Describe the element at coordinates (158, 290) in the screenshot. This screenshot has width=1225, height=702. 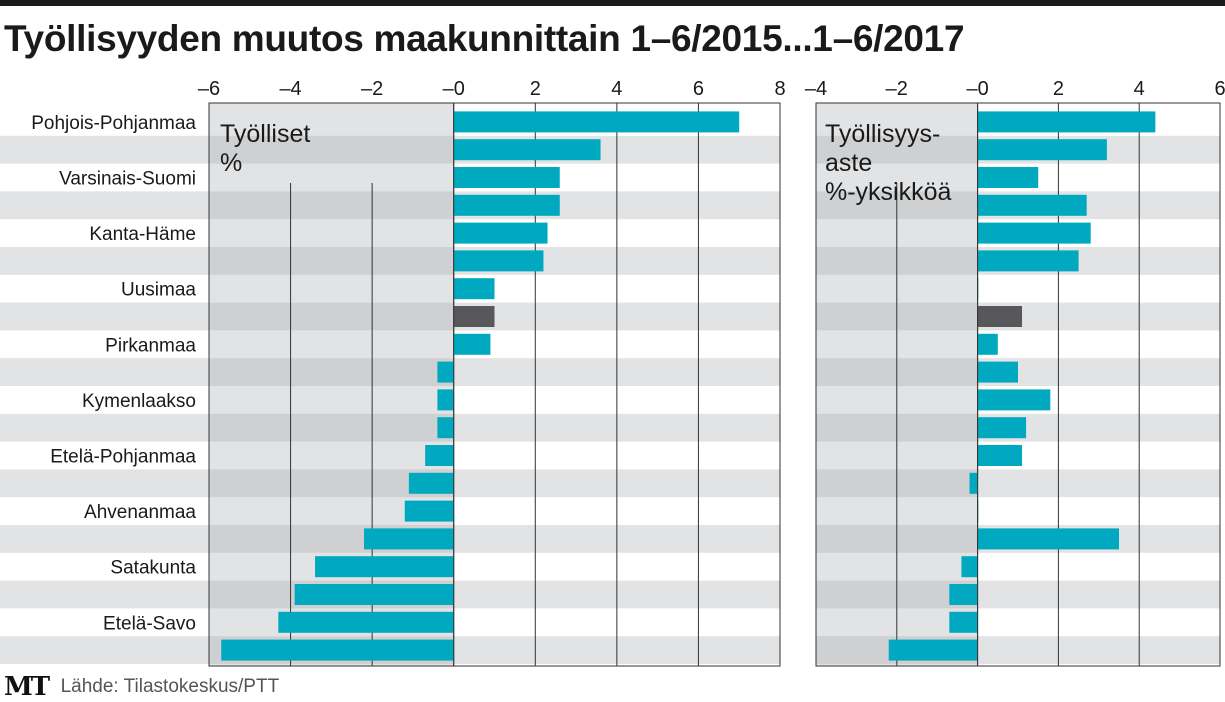
I see `category-label: Uusimaa` at that location.